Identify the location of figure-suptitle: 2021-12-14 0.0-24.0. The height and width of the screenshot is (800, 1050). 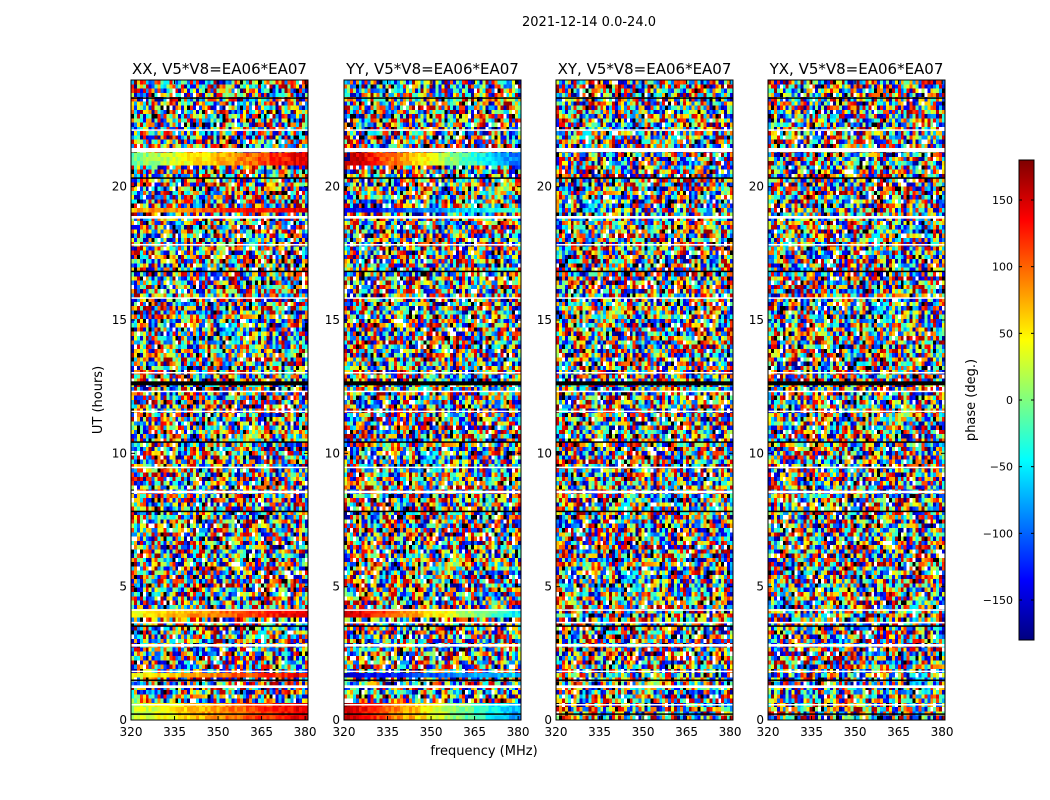
(589, 22).